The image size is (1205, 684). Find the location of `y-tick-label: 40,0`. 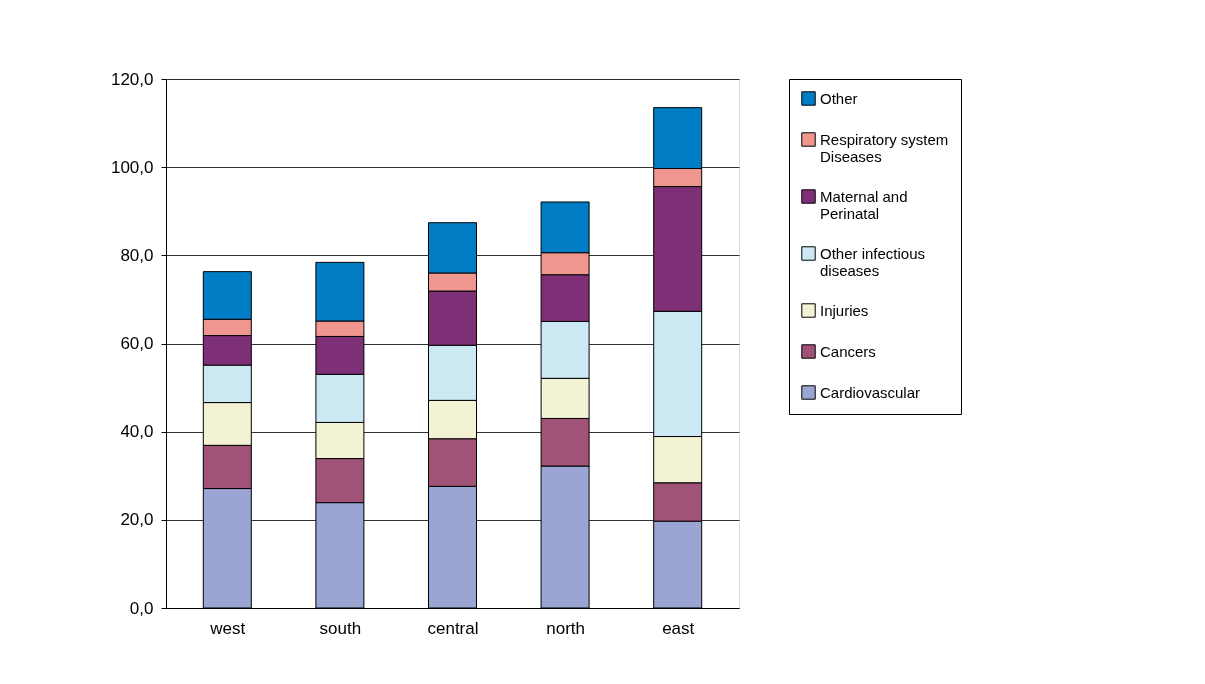

y-tick-label: 40,0 is located at coordinates (137, 432).